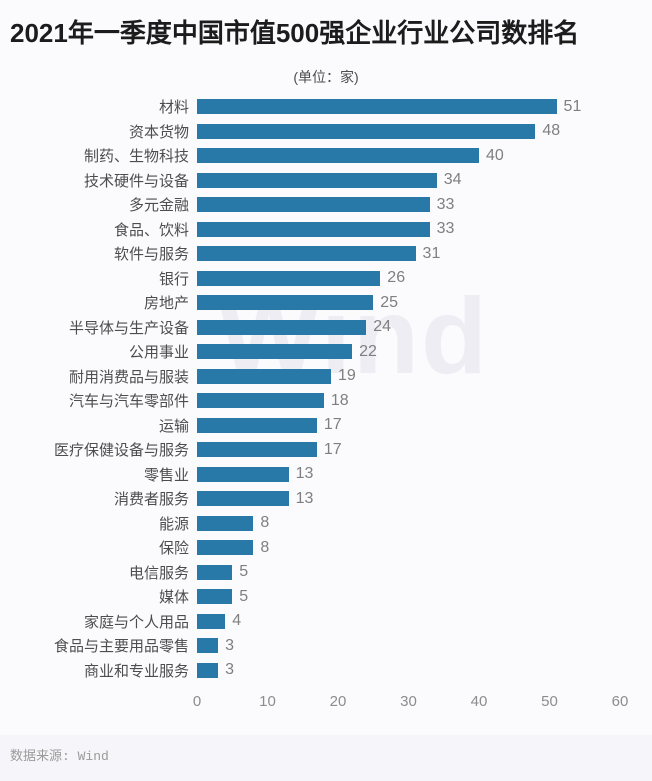 The height and width of the screenshot is (781, 652). What do you see at coordinates (173, 549) in the screenshot?
I see `category-label: 保险` at bounding box center [173, 549].